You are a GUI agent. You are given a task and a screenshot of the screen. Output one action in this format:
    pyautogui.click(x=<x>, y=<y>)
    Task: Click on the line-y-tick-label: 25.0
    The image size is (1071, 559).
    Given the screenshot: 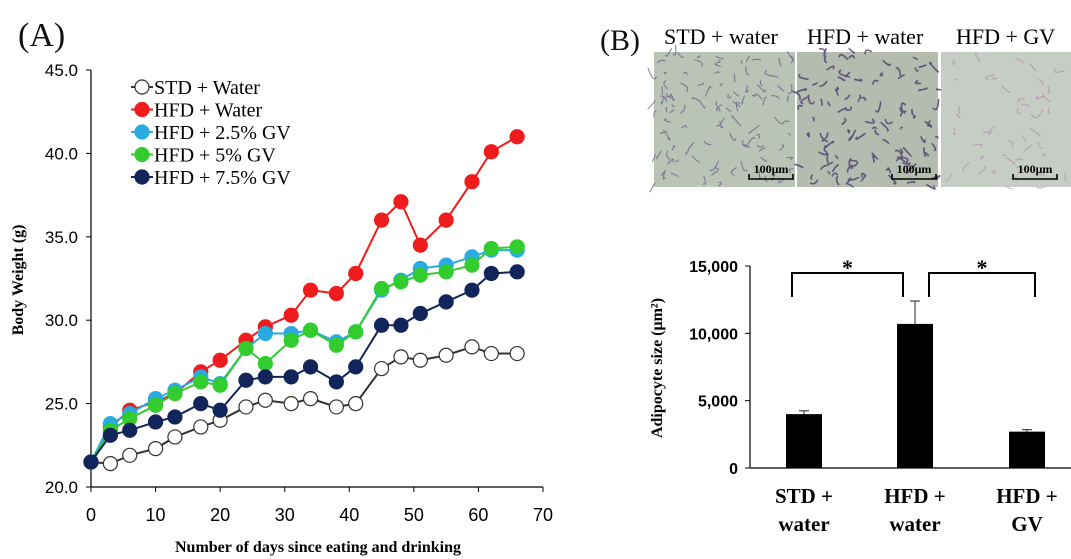 What is the action you would take?
    pyautogui.click(x=61, y=404)
    